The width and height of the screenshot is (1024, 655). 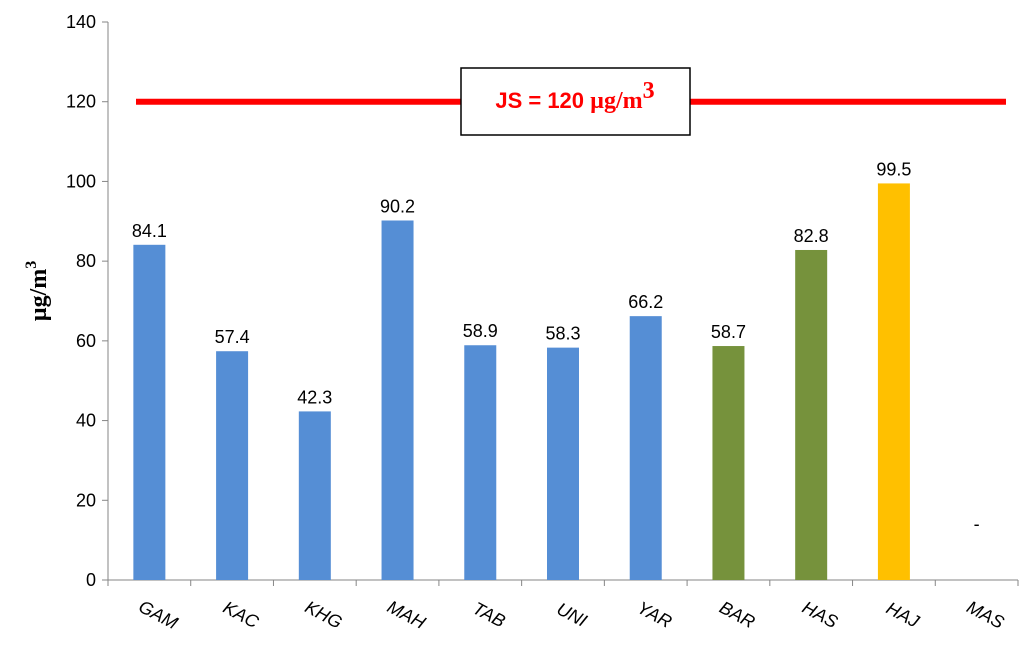 What do you see at coordinates (480, 331) in the screenshot?
I see `data-label-tab: 58.9` at bounding box center [480, 331].